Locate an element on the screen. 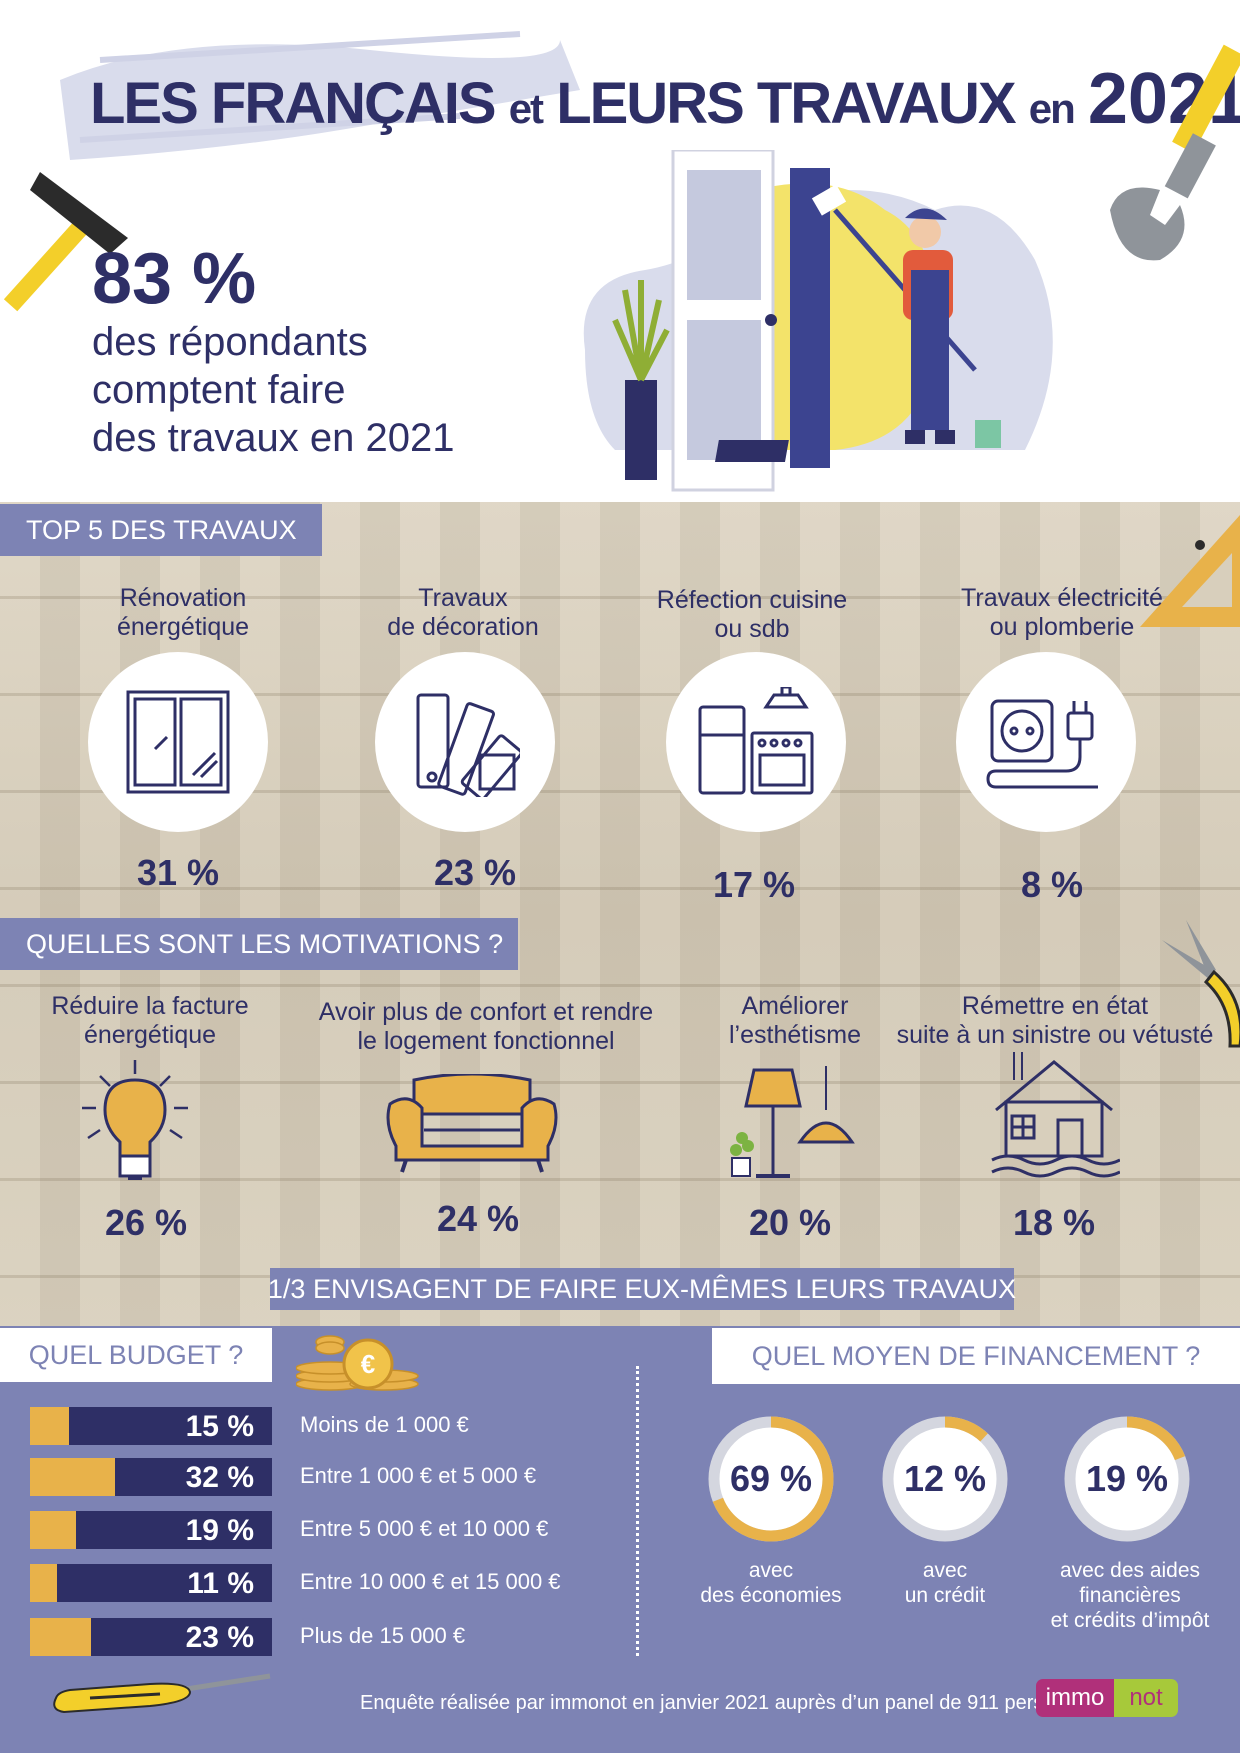  power-socket-icon is located at coordinates (1042, 744).